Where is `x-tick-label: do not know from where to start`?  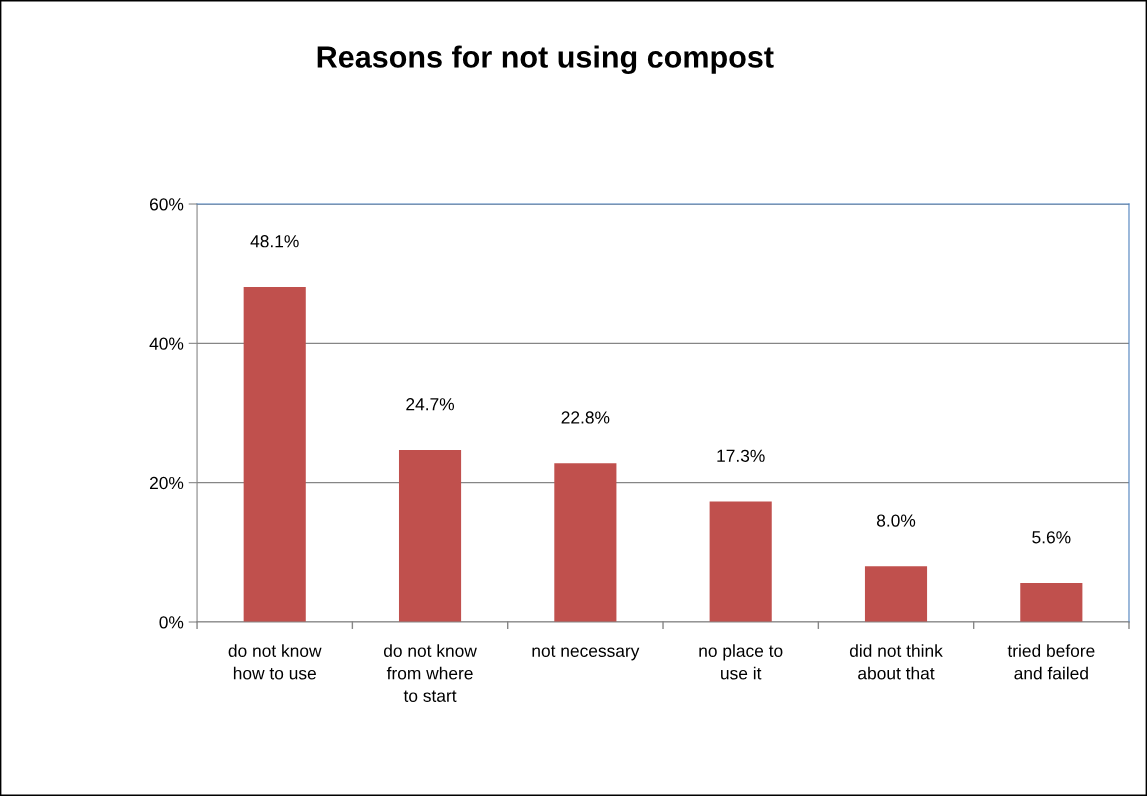
x-tick-label: do not know from where to start is located at coordinates (430, 673).